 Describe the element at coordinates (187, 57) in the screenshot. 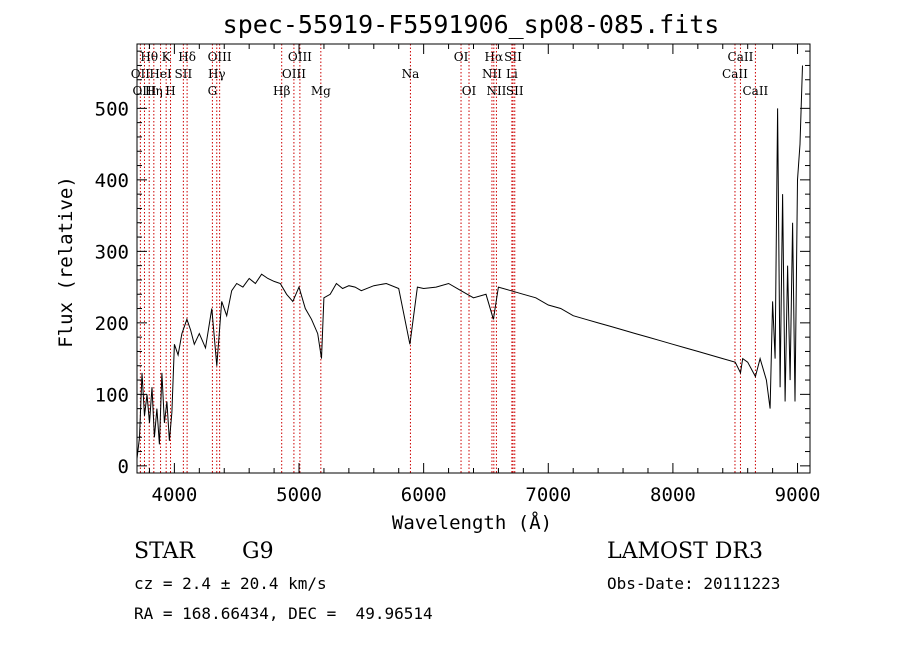

I see `line-label: Hδ` at that location.